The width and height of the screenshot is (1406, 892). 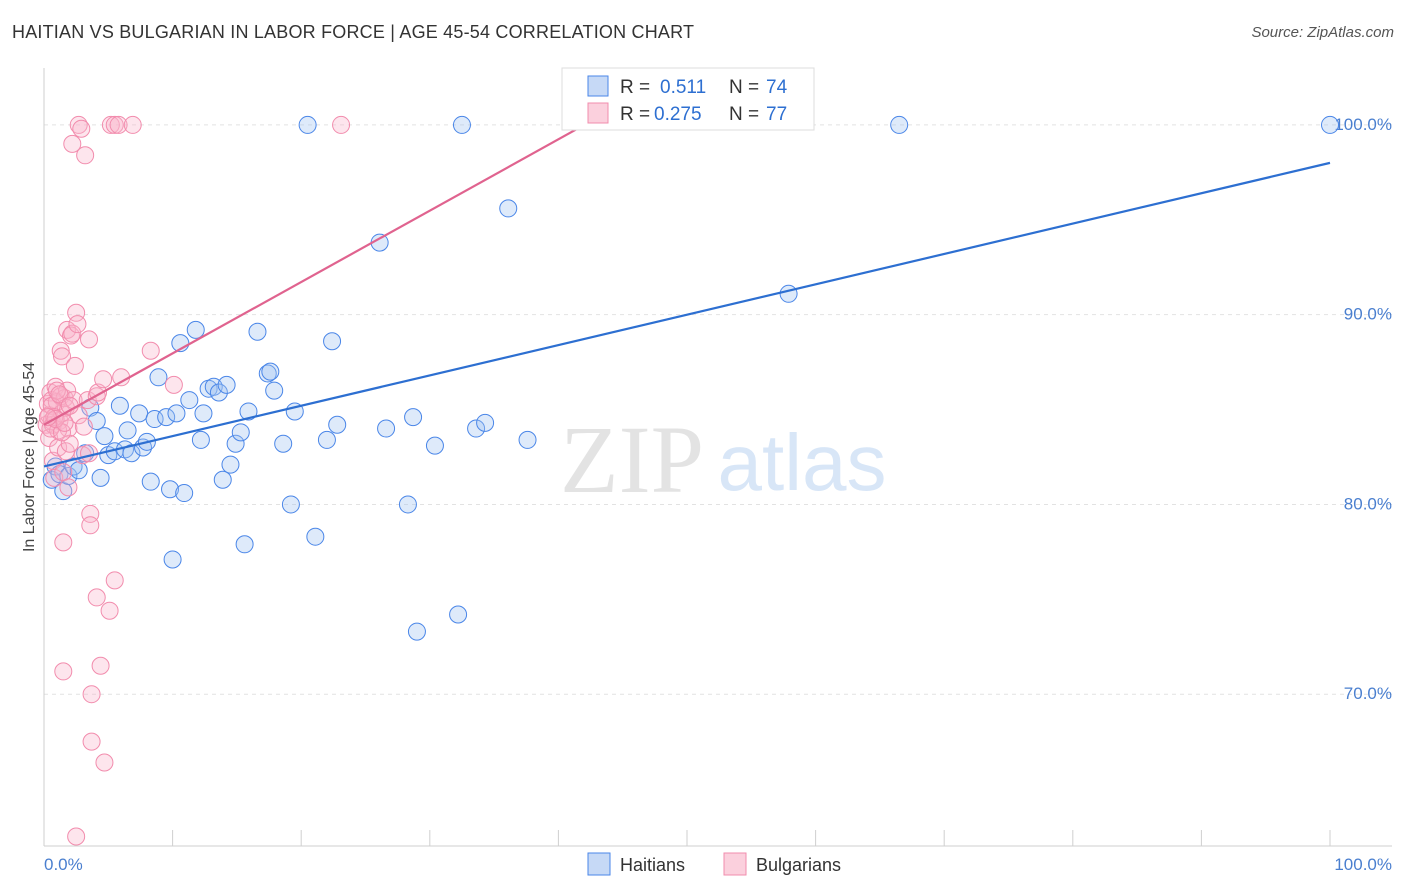 What do you see at coordinates (1368, 693) in the screenshot?
I see `y-tick-label: 70.0%` at bounding box center [1368, 693].